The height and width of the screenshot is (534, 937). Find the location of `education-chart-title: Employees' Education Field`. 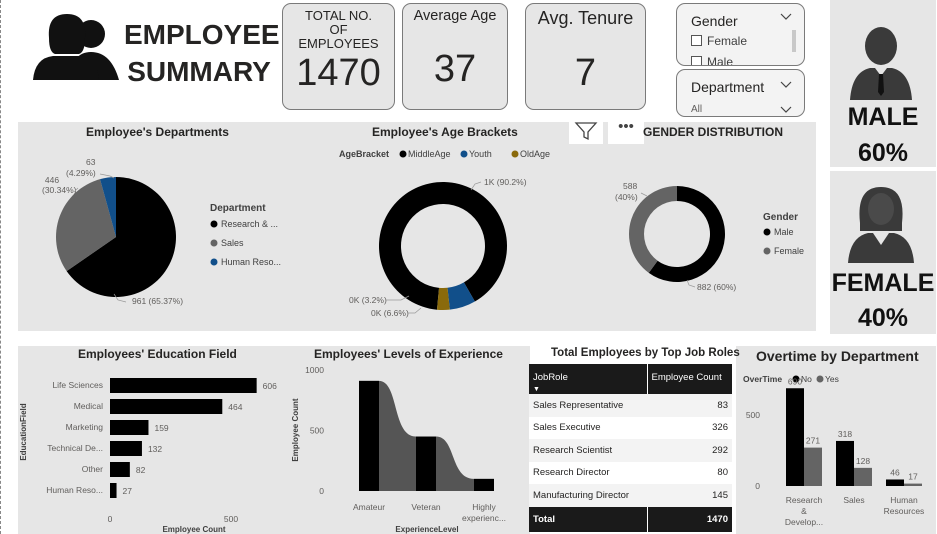

education-chart-title: Employees' Education Field is located at coordinates (157, 354).